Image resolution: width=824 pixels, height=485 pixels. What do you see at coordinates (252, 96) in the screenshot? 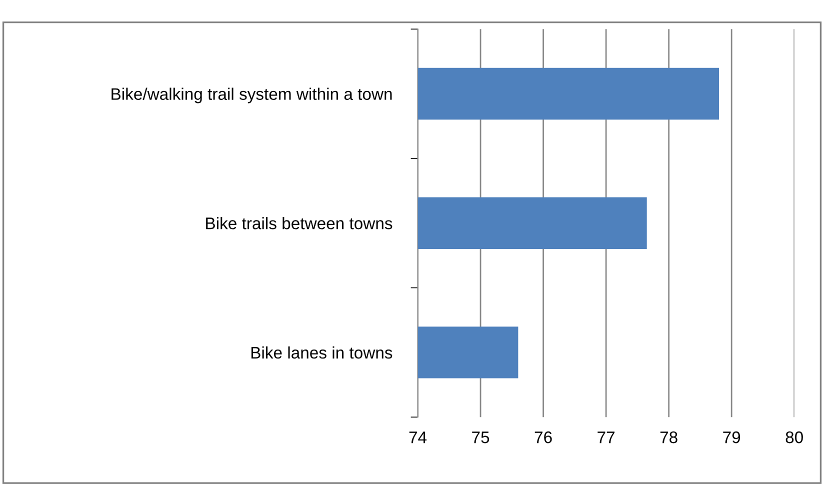
I see `y-tick-label: Bike/walking trail system within a town` at bounding box center [252, 96].